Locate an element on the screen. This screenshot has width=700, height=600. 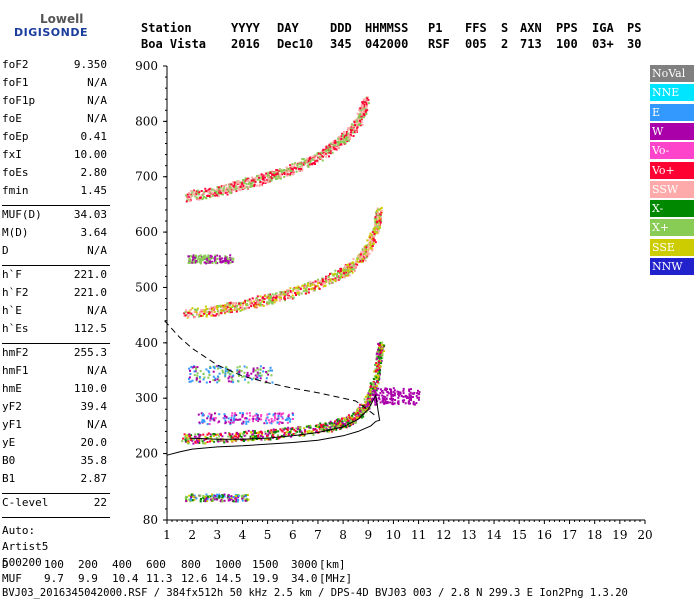
header-row1-cell: YYYY is located at coordinates (245, 28).